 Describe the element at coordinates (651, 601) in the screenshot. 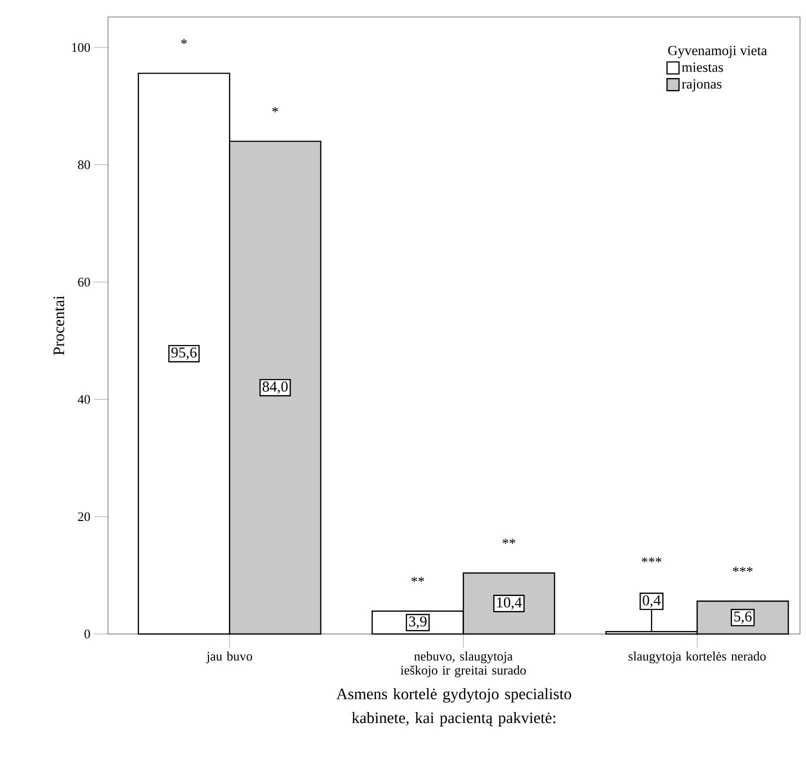

I see `data-label: 0,4` at that location.